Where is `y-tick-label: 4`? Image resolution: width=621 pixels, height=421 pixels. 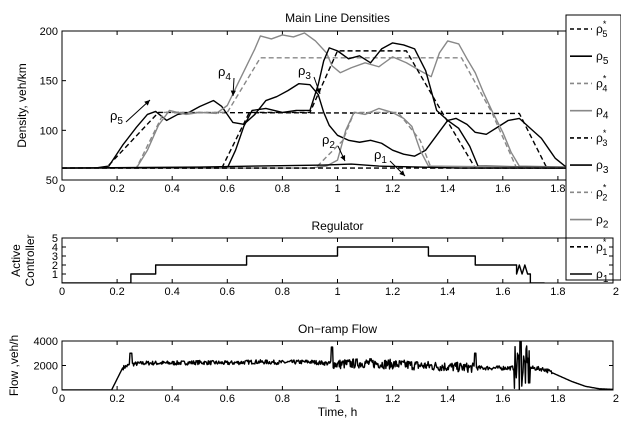
y-tick-label: 4 is located at coordinates (55, 248).